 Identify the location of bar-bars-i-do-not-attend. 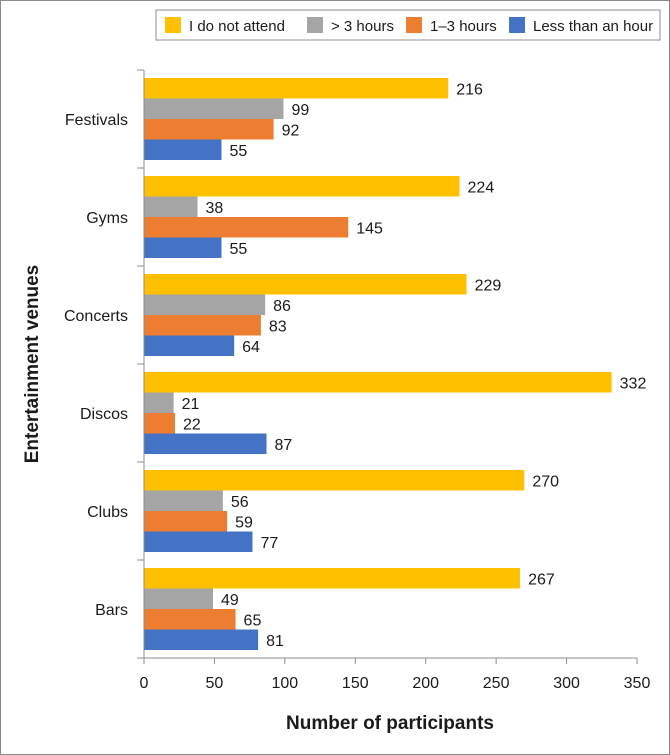
(332, 578).